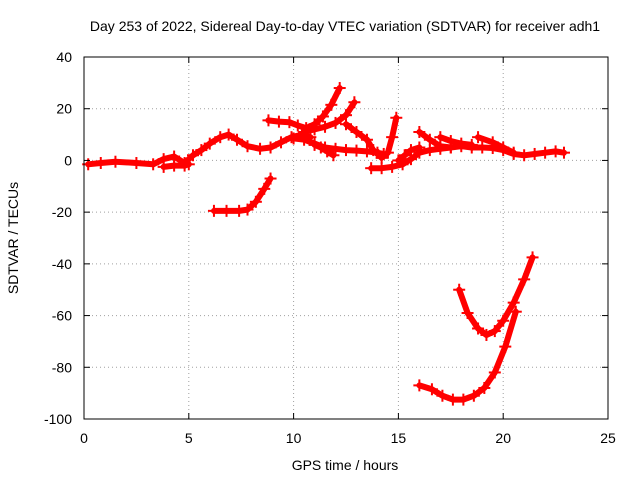 Image resolution: width=640 pixels, height=480 pixels. I want to click on series-track-b, so click(176, 165).